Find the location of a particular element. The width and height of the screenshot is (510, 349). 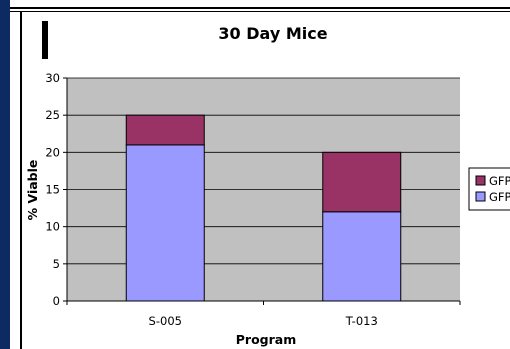

y-axis-ticks: 0 5 10 15 20 25 30 is located at coordinates (56, 189).